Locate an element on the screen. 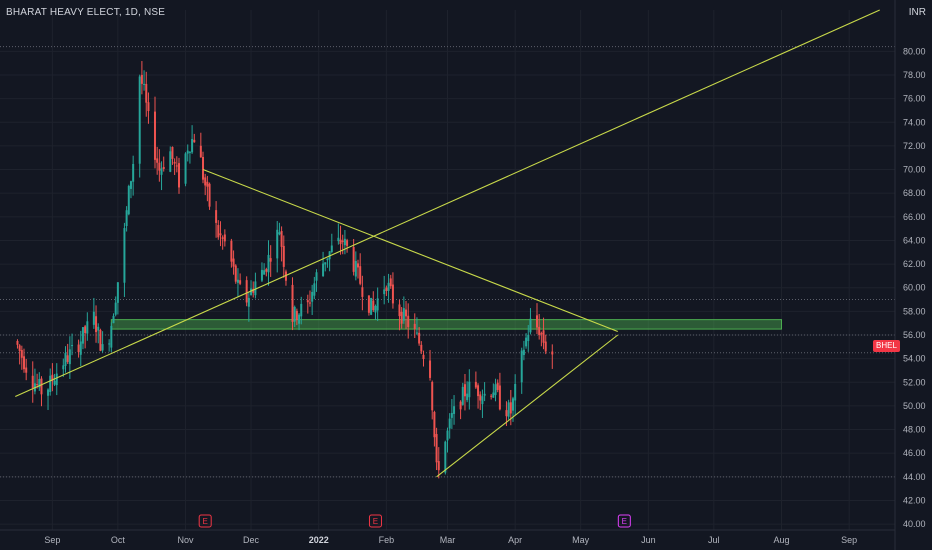  x-tick-label: Sep is located at coordinates (849, 540).